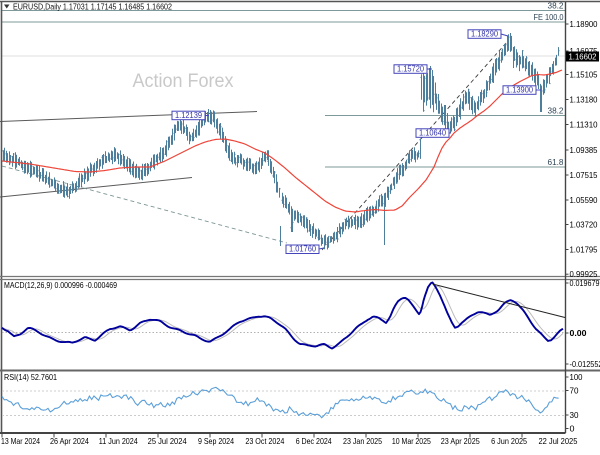  Describe the element at coordinates (509, 441) in the screenshot. I see `svg-text: 6 Jun 2025` at that location.